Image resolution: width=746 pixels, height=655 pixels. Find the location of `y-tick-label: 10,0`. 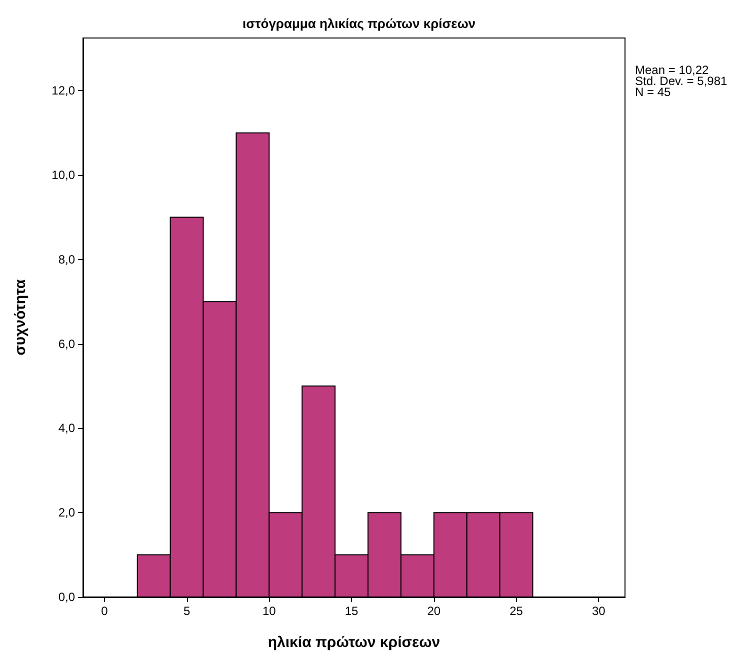

y-tick-label: 10,0 is located at coordinates (64, 175).